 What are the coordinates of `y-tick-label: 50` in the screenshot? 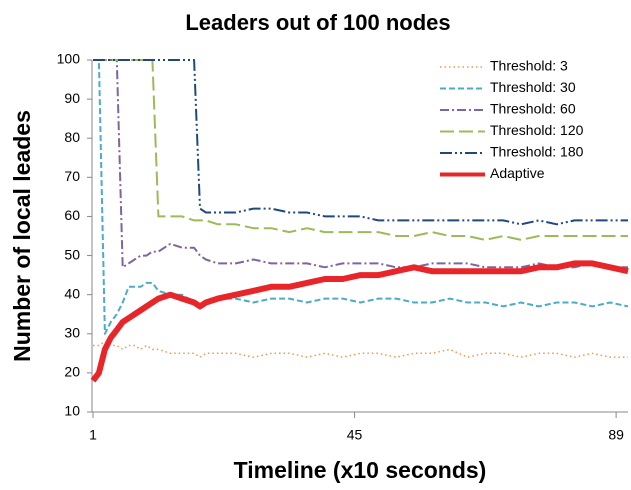 It's located at (72, 254).